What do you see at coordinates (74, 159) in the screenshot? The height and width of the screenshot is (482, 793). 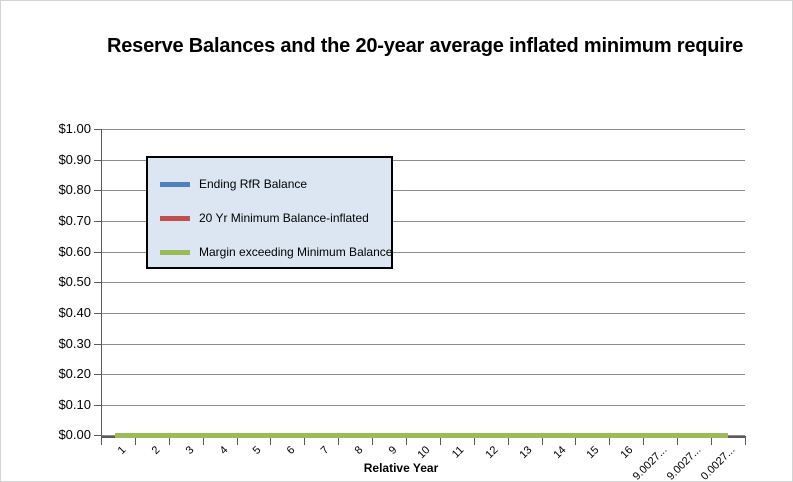 I see `y-axis-label: $0.90` at bounding box center [74, 159].